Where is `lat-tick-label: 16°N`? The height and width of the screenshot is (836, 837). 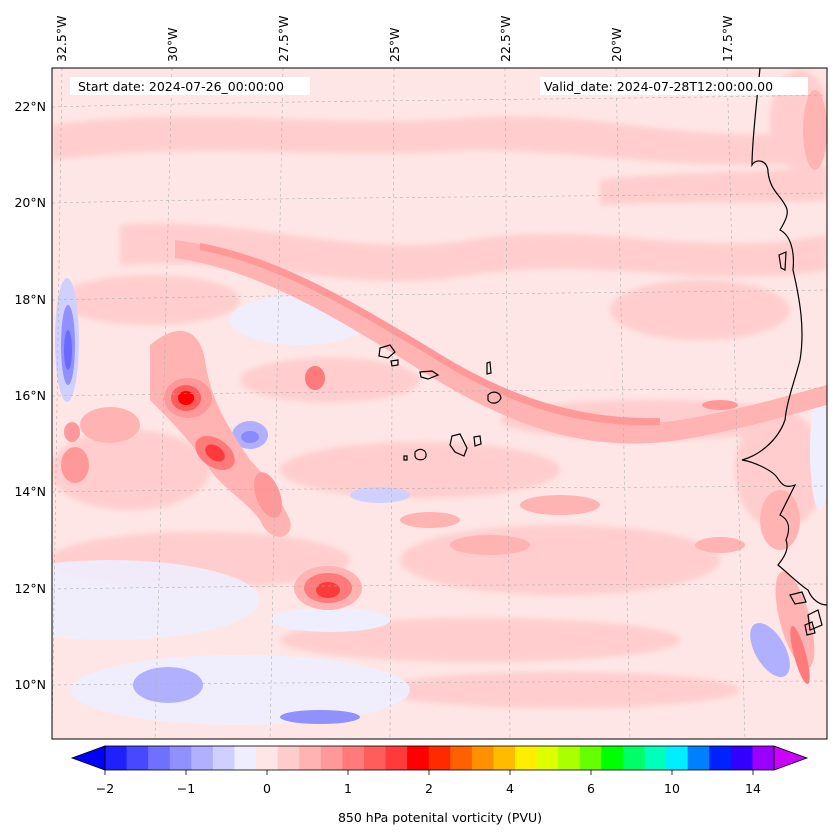
lat-tick-label: 16°N is located at coordinates (30, 395).